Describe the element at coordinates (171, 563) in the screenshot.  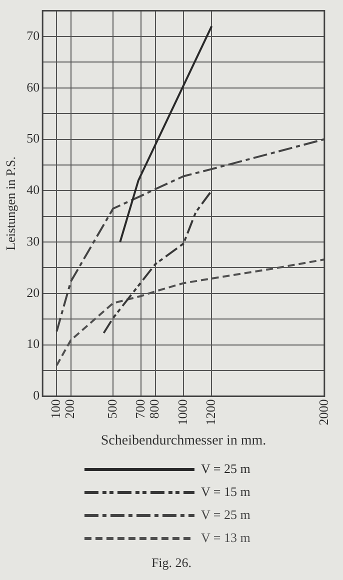
I see `caption: Fig. 26.` at that location.